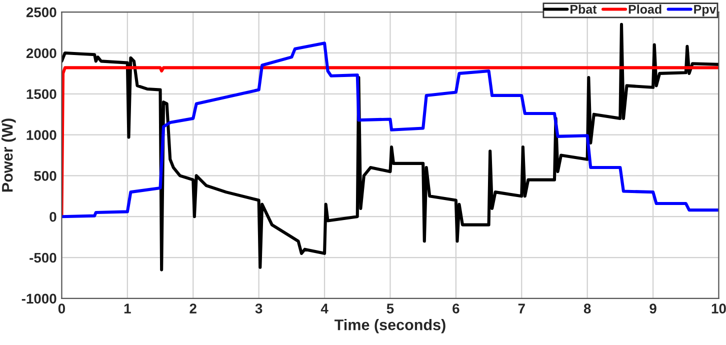 This screenshot has width=726, height=345. Describe the element at coordinates (39, 299) in the screenshot. I see `y-tick-label: -1000` at that location.